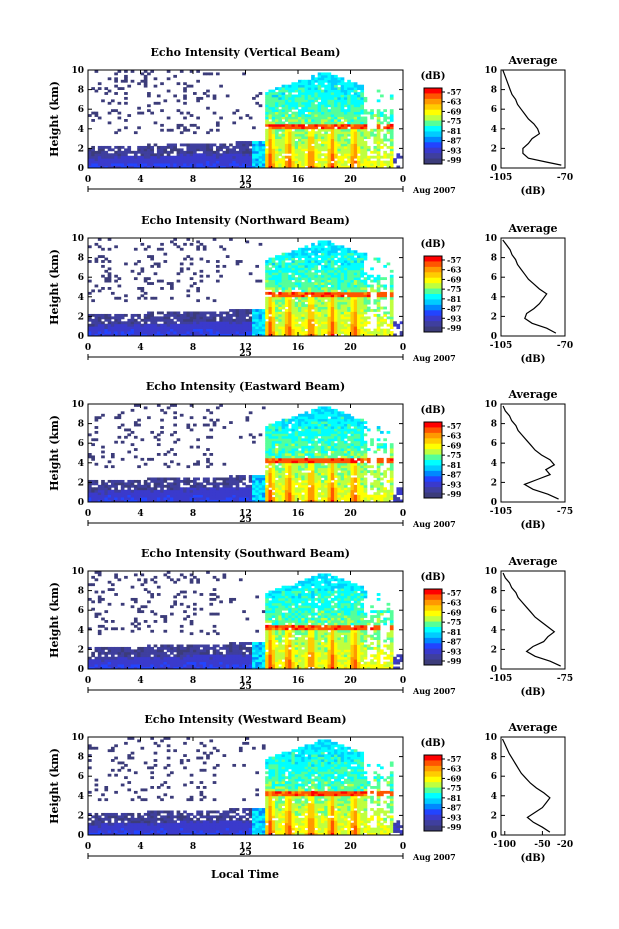  What do you see at coordinates (350, 180) in the screenshot?
I see `x-tick-label: 20` at bounding box center [350, 180].